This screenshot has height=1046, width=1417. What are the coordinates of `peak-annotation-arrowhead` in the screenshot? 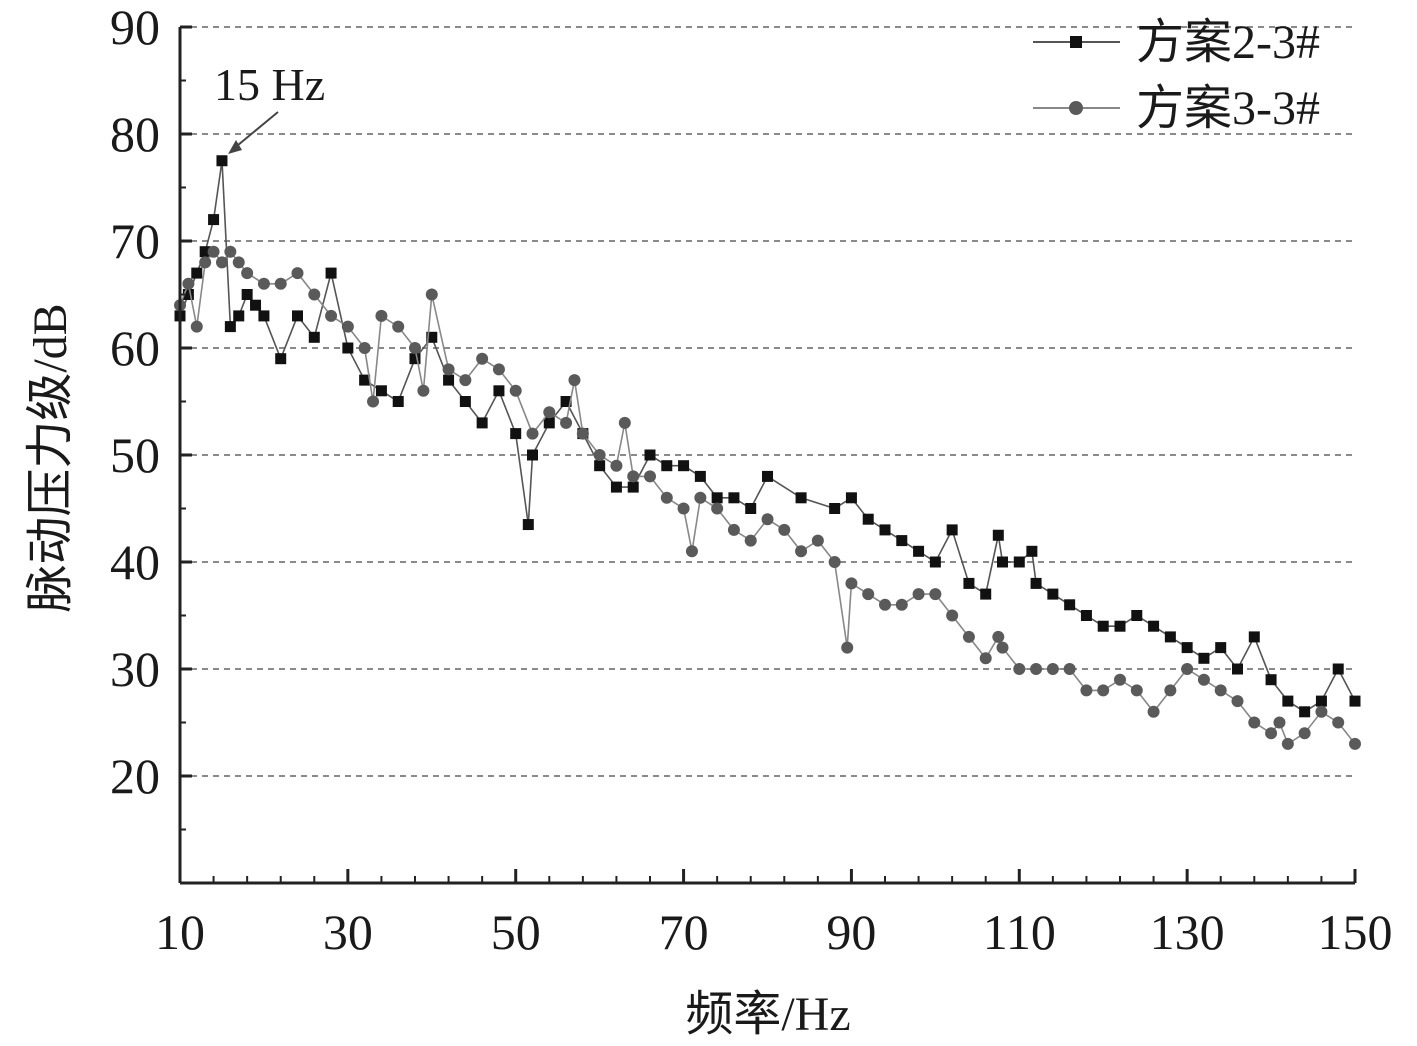 It's located at (235, 147).